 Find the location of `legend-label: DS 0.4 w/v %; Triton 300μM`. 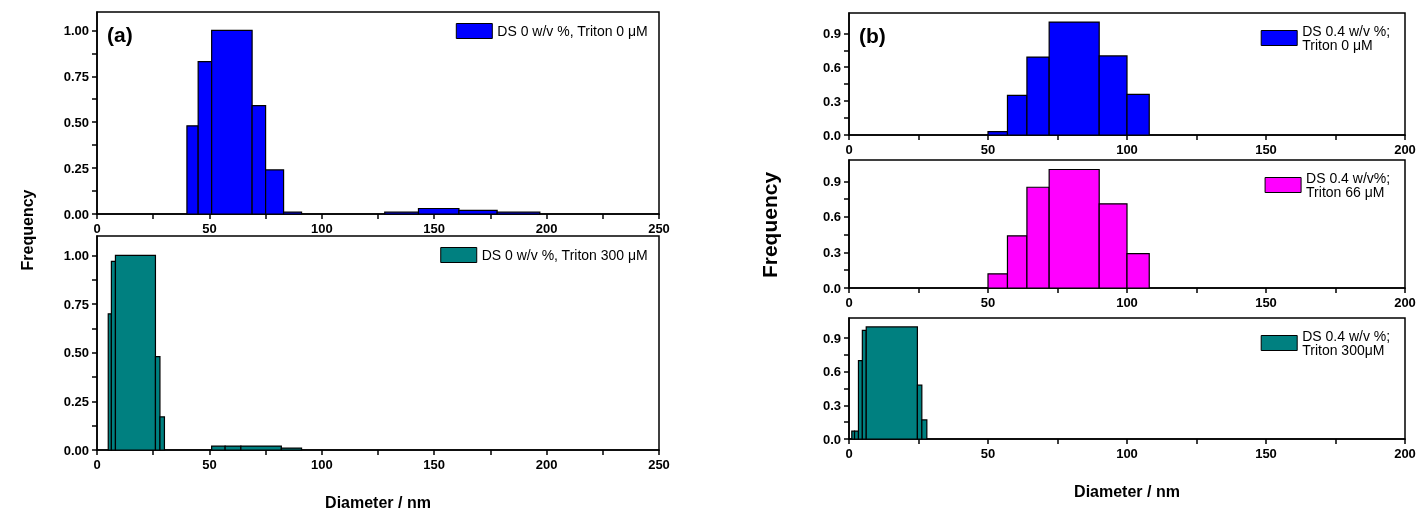

legend-label: DS 0.4 w/v %; Triton 300μM is located at coordinates (1348, 343).